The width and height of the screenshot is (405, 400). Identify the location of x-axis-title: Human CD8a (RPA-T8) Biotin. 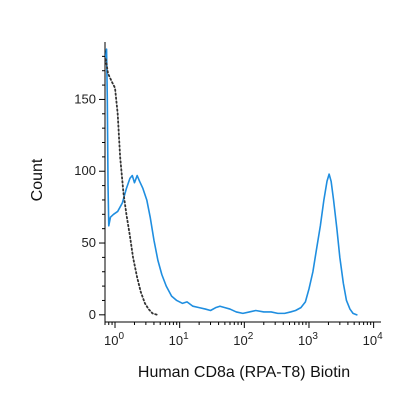
(244, 372).